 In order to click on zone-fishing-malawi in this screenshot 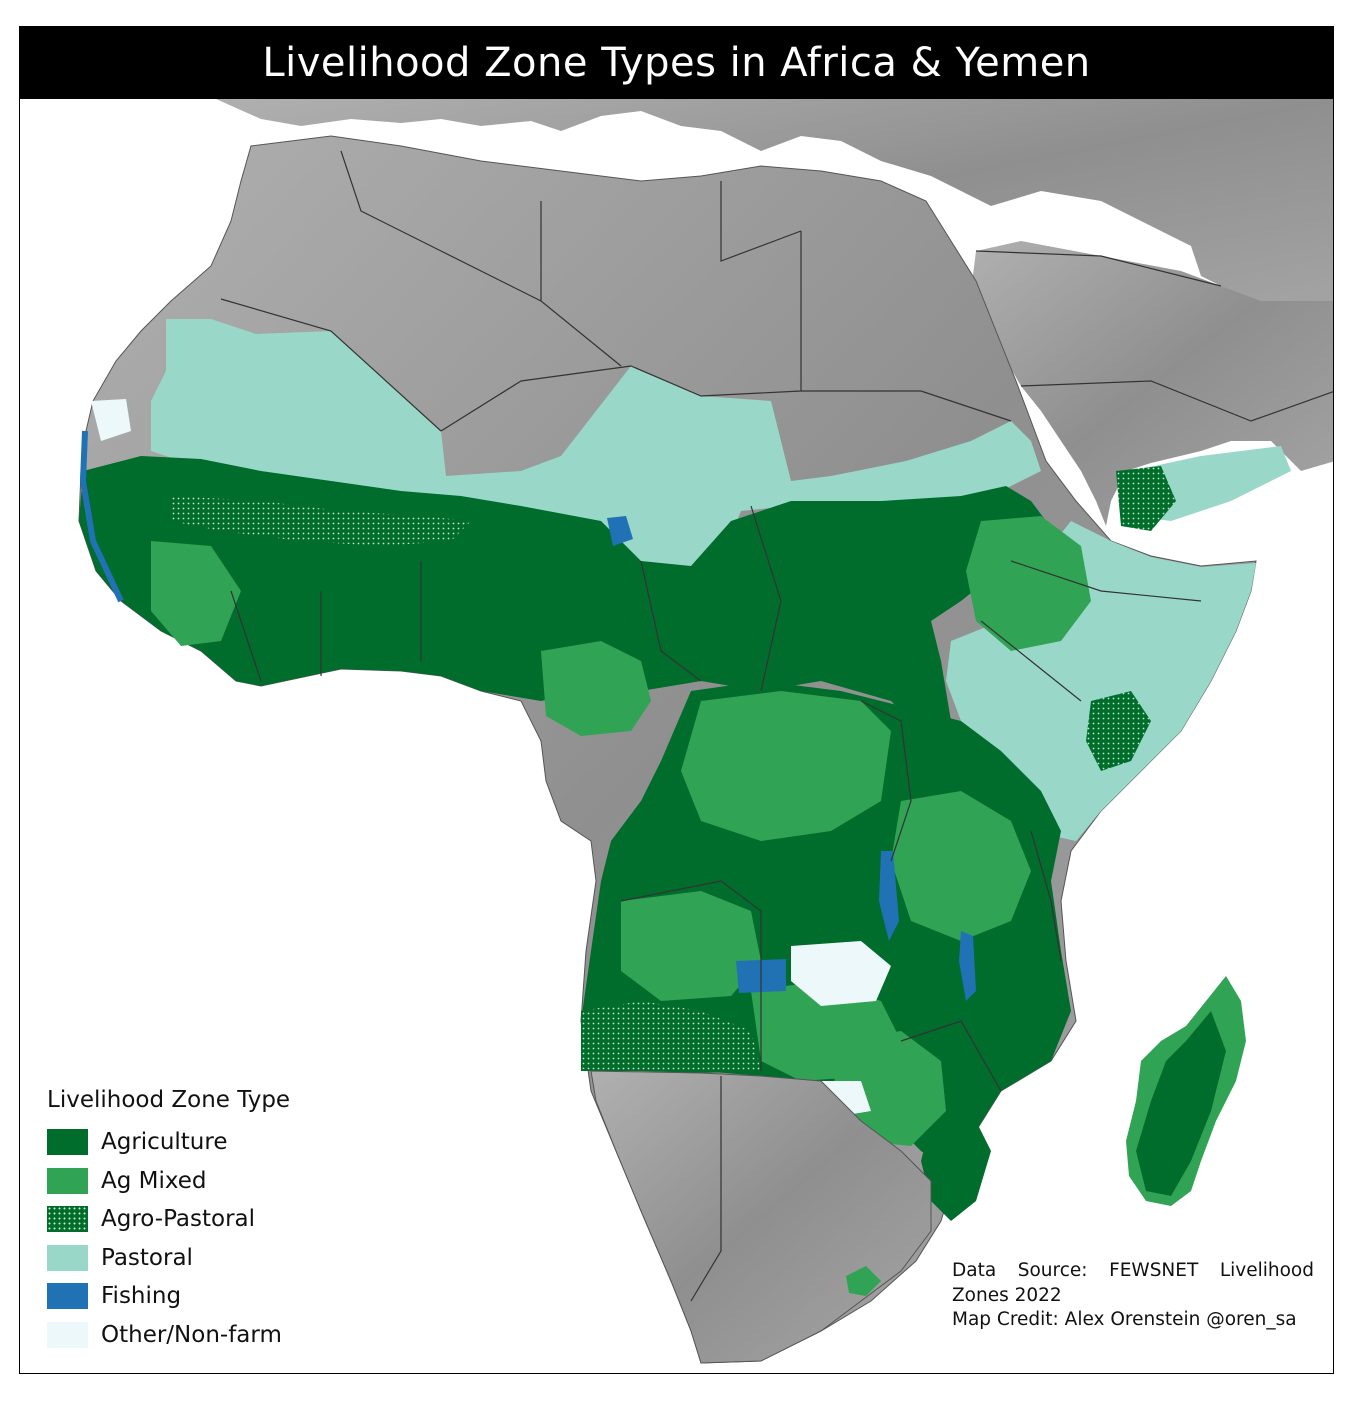, I will do `click(967, 966)`.